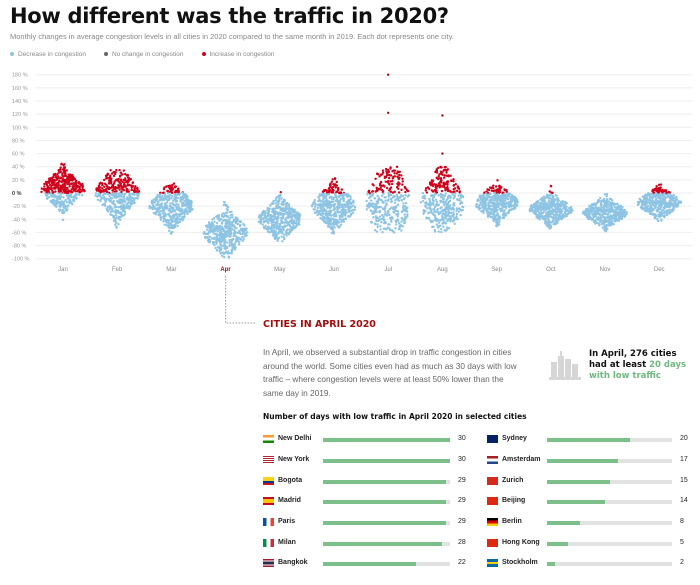  Describe the element at coordinates (20, 76) in the screenshot. I see `y-tick-label: 180 %` at that location.